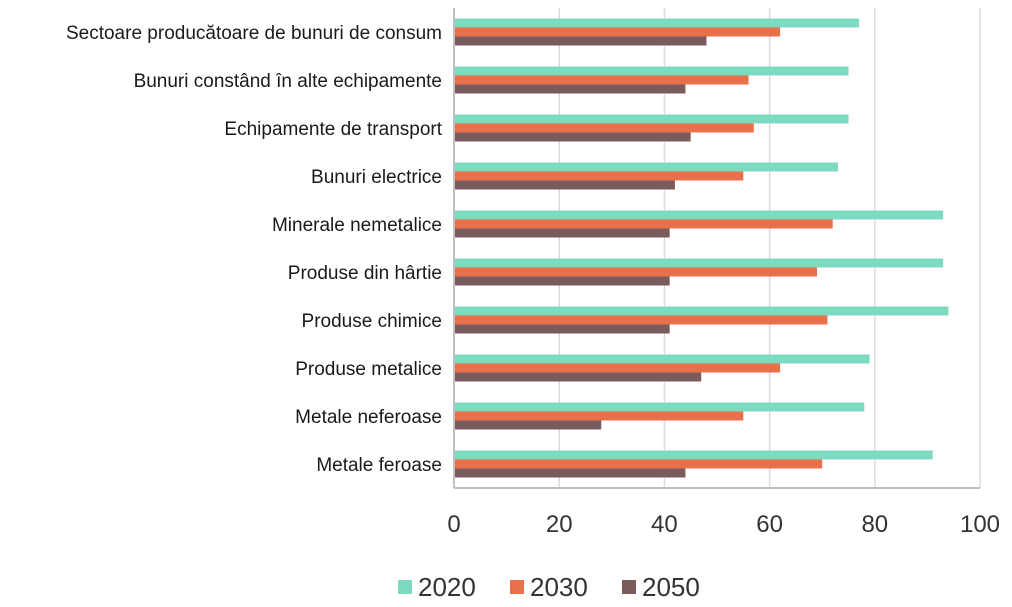  Describe the element at coordinates (447, 587) in the screenshot. I see `legend-label-2020: 2020` at that location.